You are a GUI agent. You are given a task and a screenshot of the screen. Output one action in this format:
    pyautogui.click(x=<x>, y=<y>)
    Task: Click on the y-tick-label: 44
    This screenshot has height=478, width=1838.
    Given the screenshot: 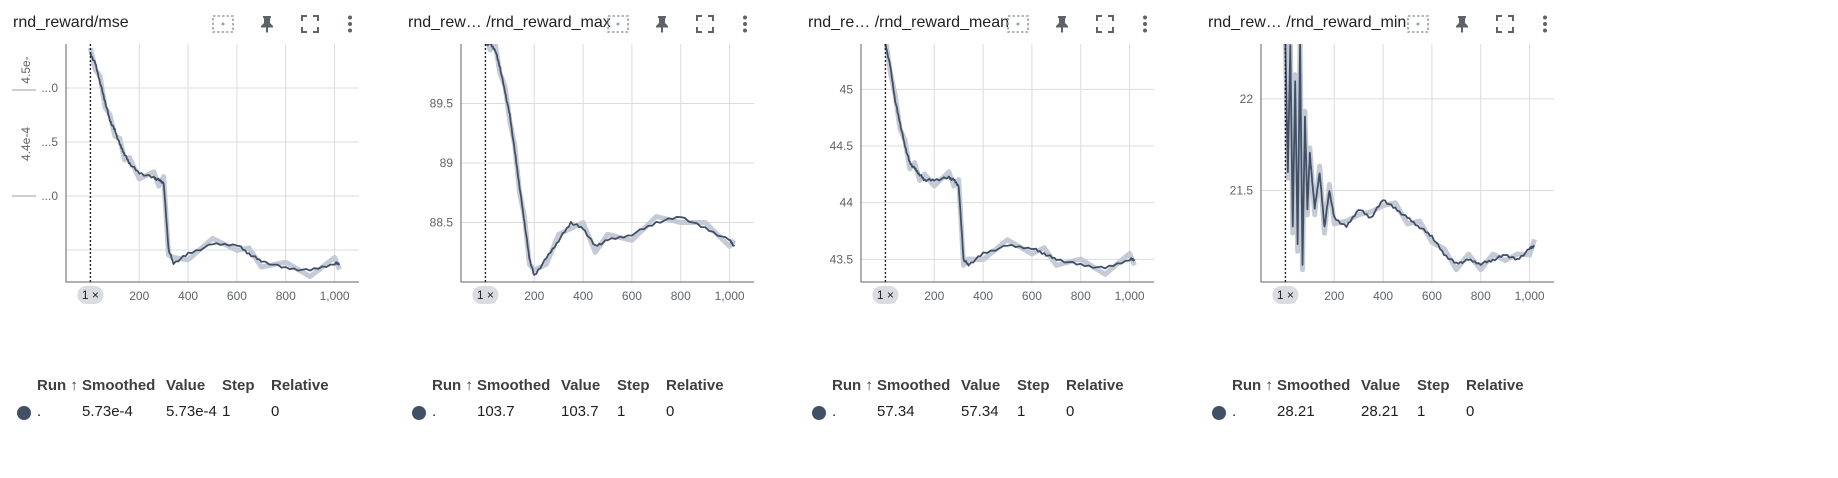 What is the action you would take?
    pyautogui.click(x=847, y=203)
    